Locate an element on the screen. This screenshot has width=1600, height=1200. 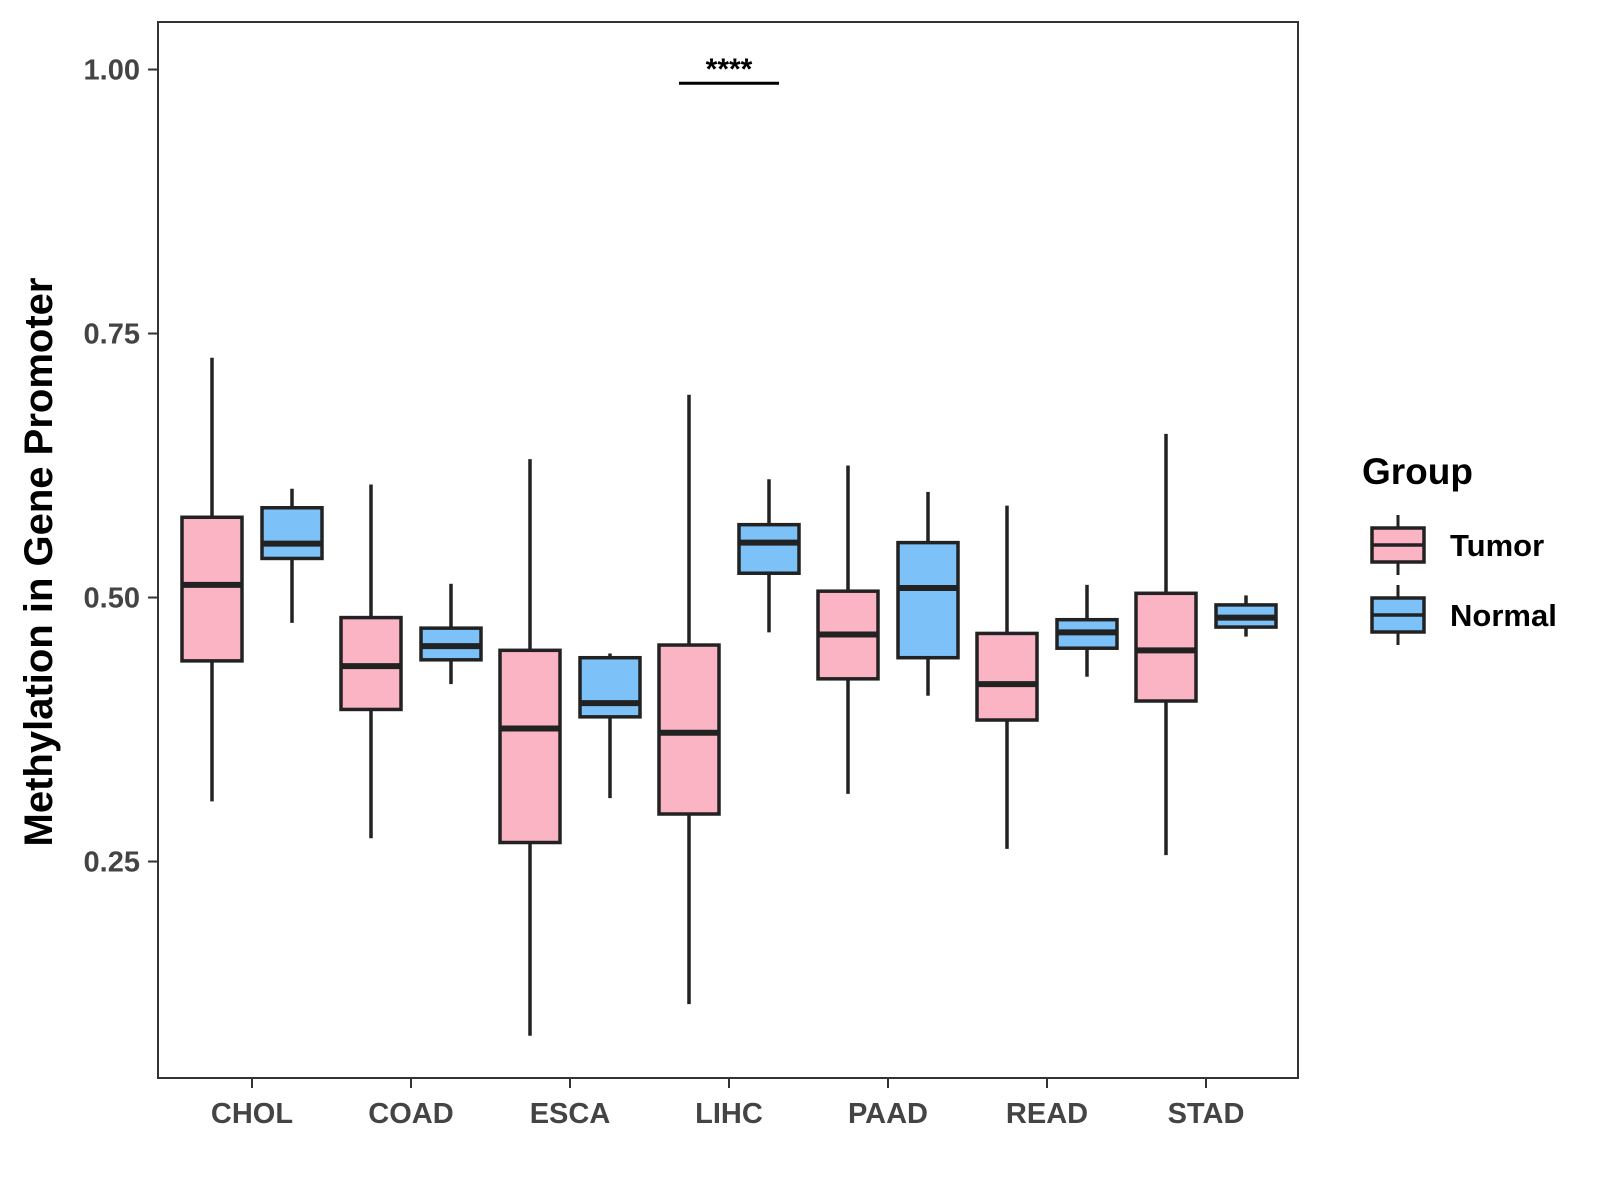
box-tumor-coad is located at coordinates (371, 661).